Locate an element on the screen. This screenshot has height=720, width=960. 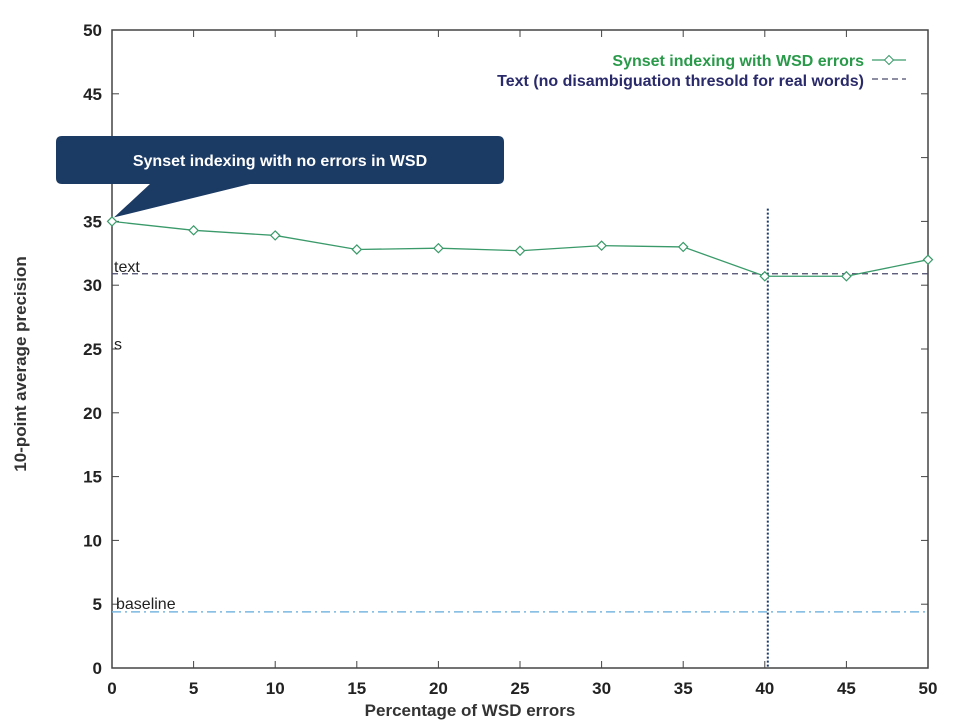
legend-marker-wsd-errors is located at coordinates (889, 60).